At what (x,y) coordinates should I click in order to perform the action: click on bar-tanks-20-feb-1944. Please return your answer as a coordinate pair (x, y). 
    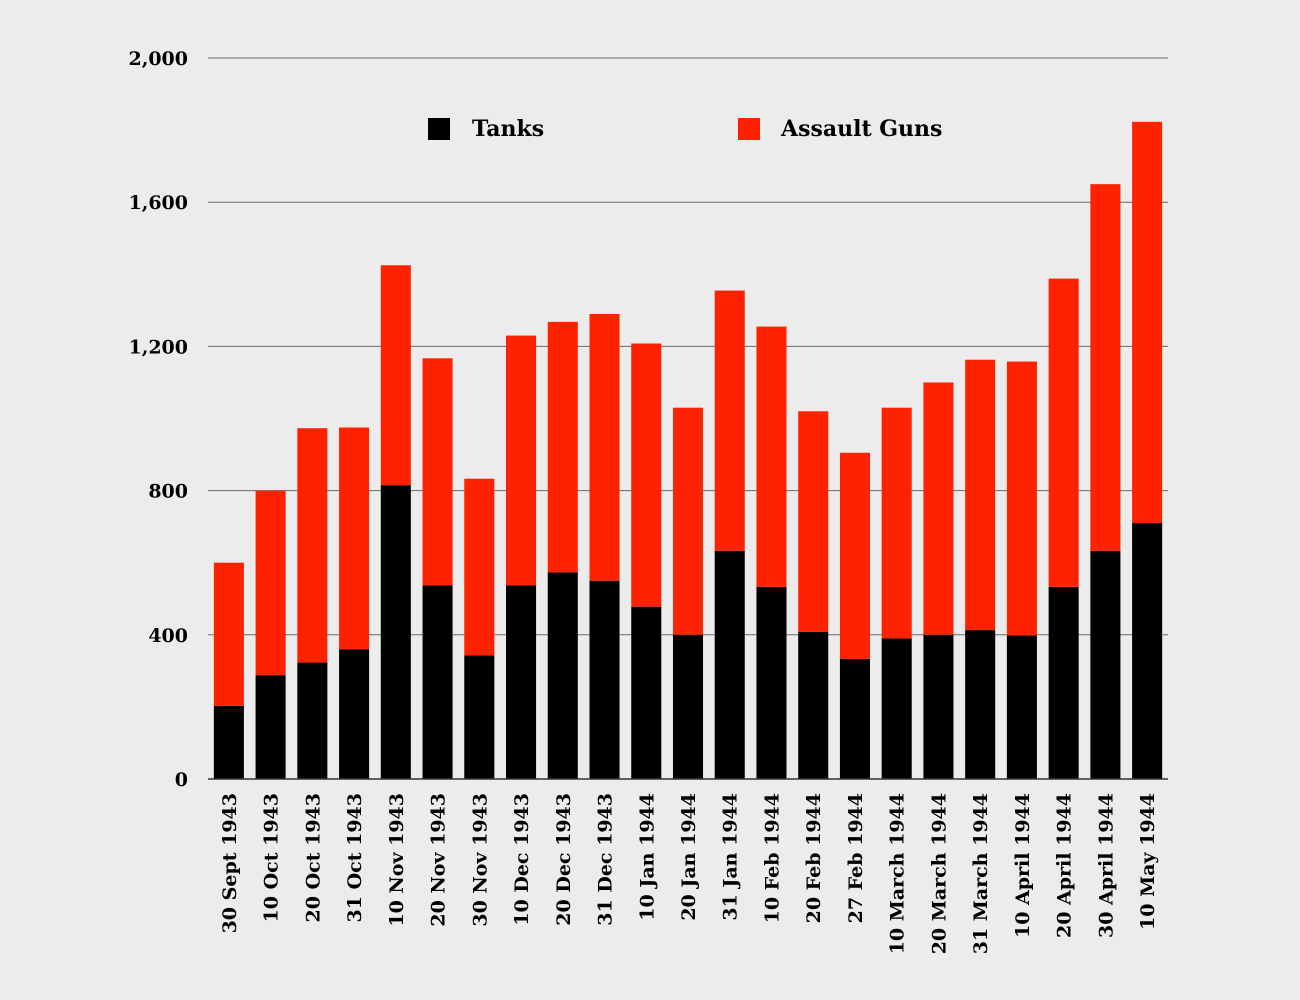
    Looking at the image, I should click on (813, 705).